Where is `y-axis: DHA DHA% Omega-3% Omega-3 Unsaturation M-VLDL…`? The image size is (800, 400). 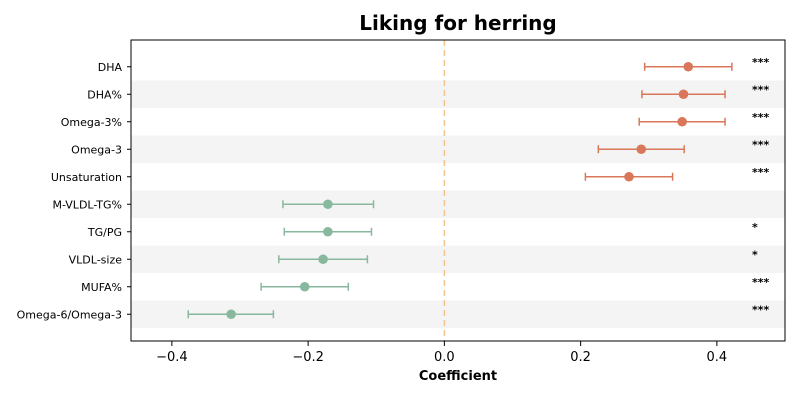
y-axis: DHA DHA% Omega-3% Omega-3 Unsaturation M-VLDL… is located at coordinates (74, 191).